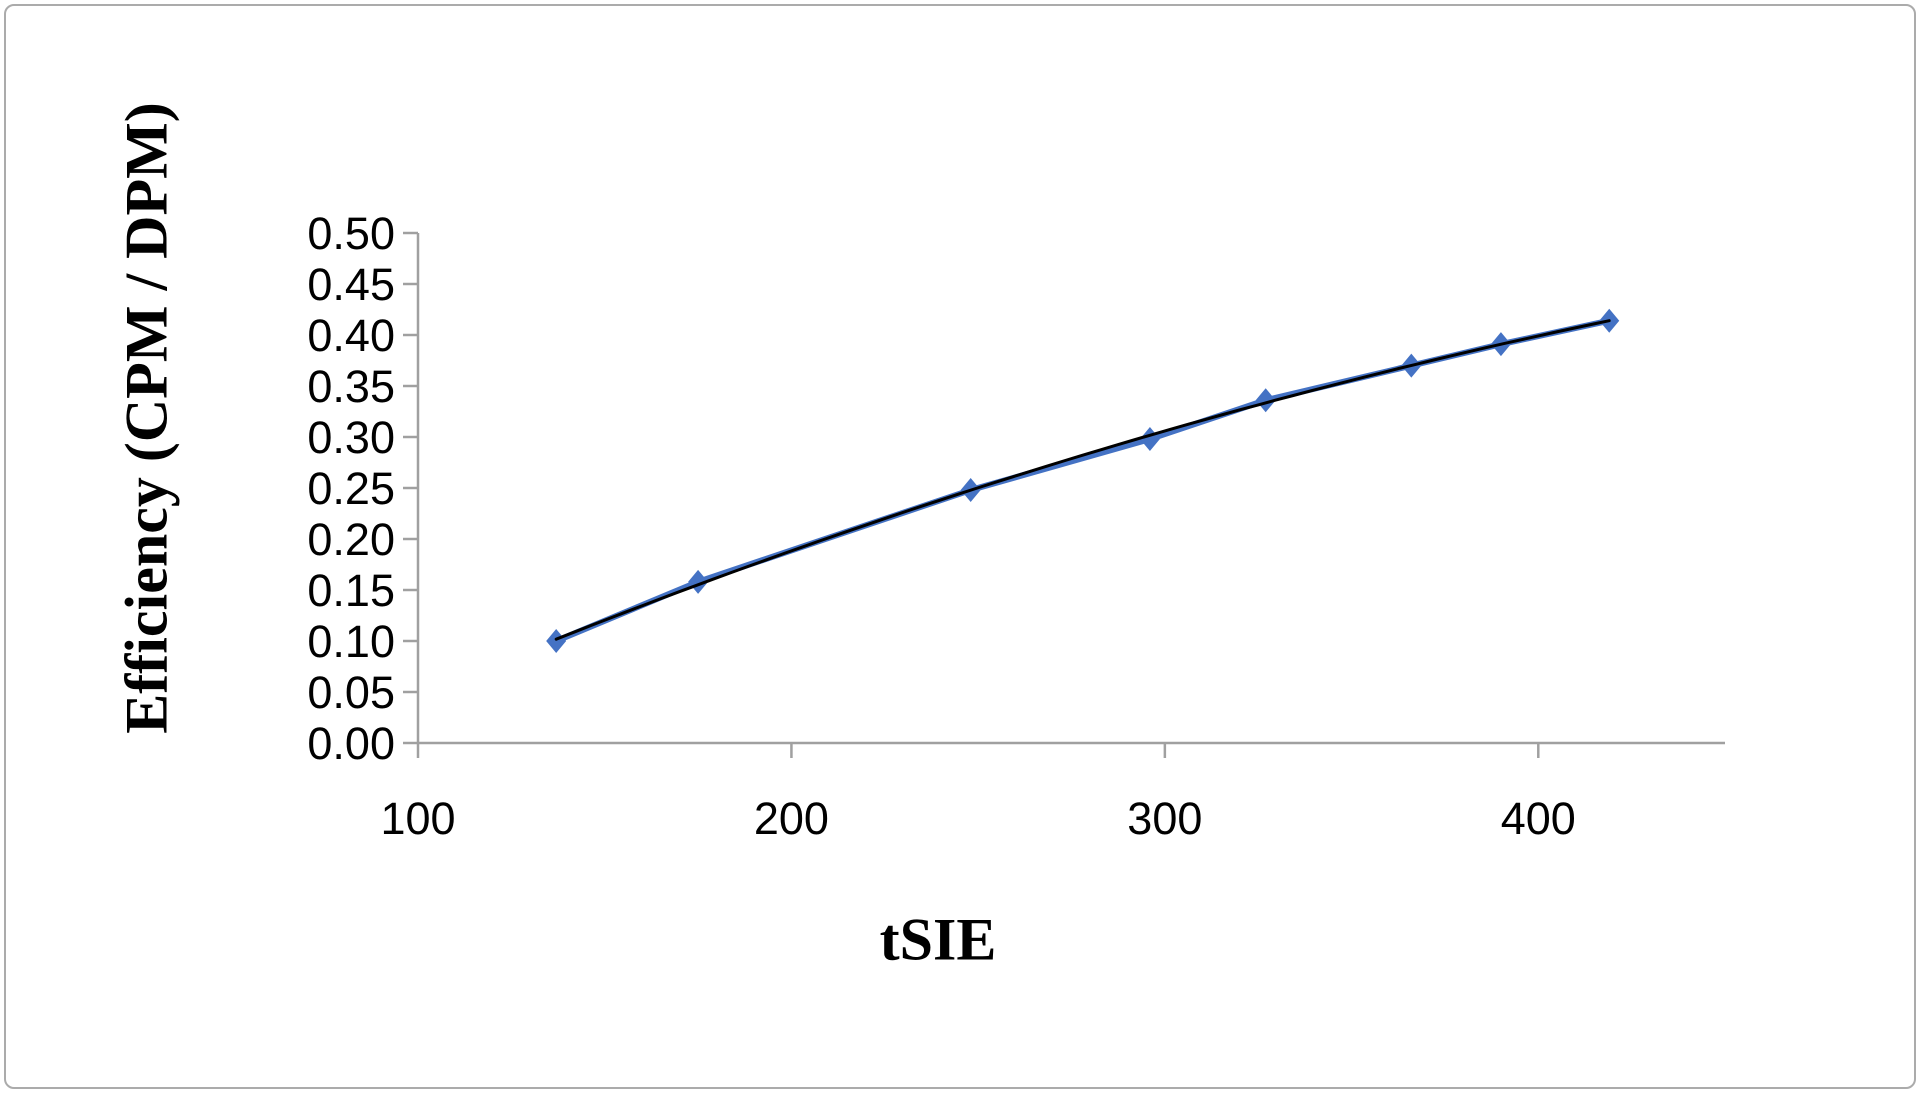  I want to click on x-tick-label: 200, so click(791, 818).